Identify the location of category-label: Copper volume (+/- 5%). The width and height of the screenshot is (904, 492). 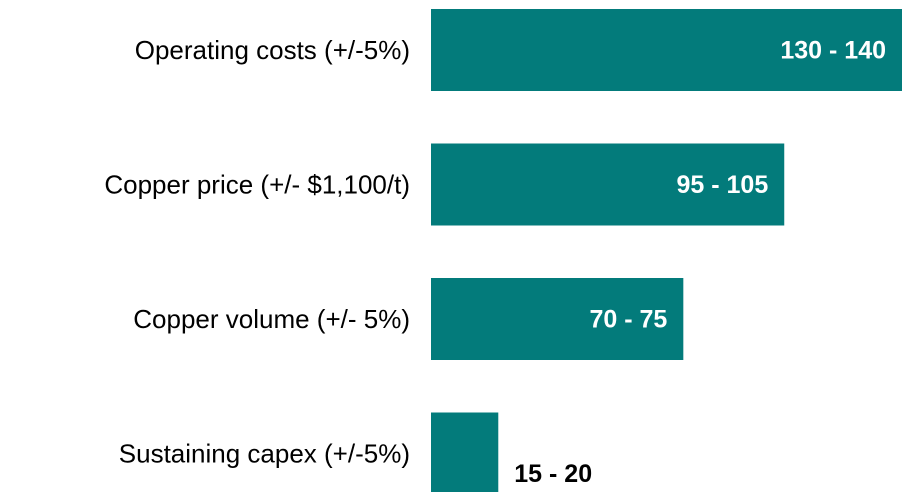
(271, 319).